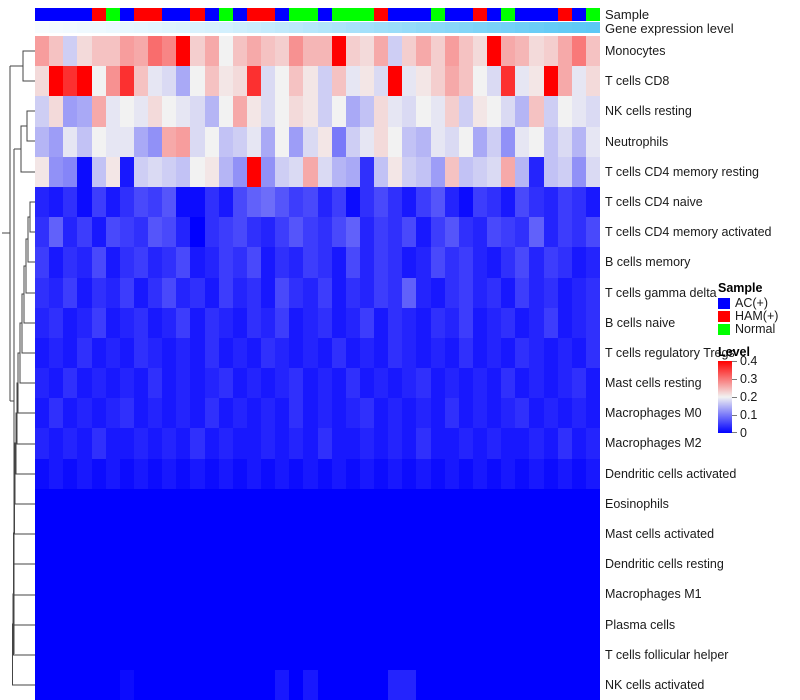 The image size is (800, 700). I want to click on sample-legend-item: AC(+), so click(759, 303).